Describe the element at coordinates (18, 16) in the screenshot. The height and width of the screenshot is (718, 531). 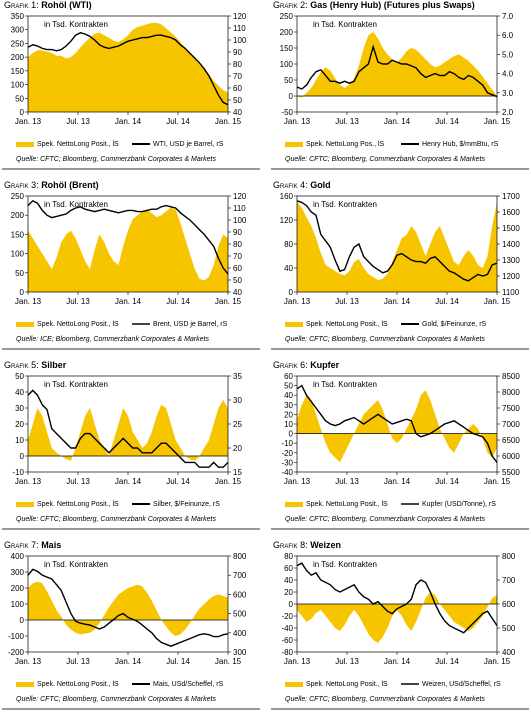
I see `tick-label-left: 350` at that location.